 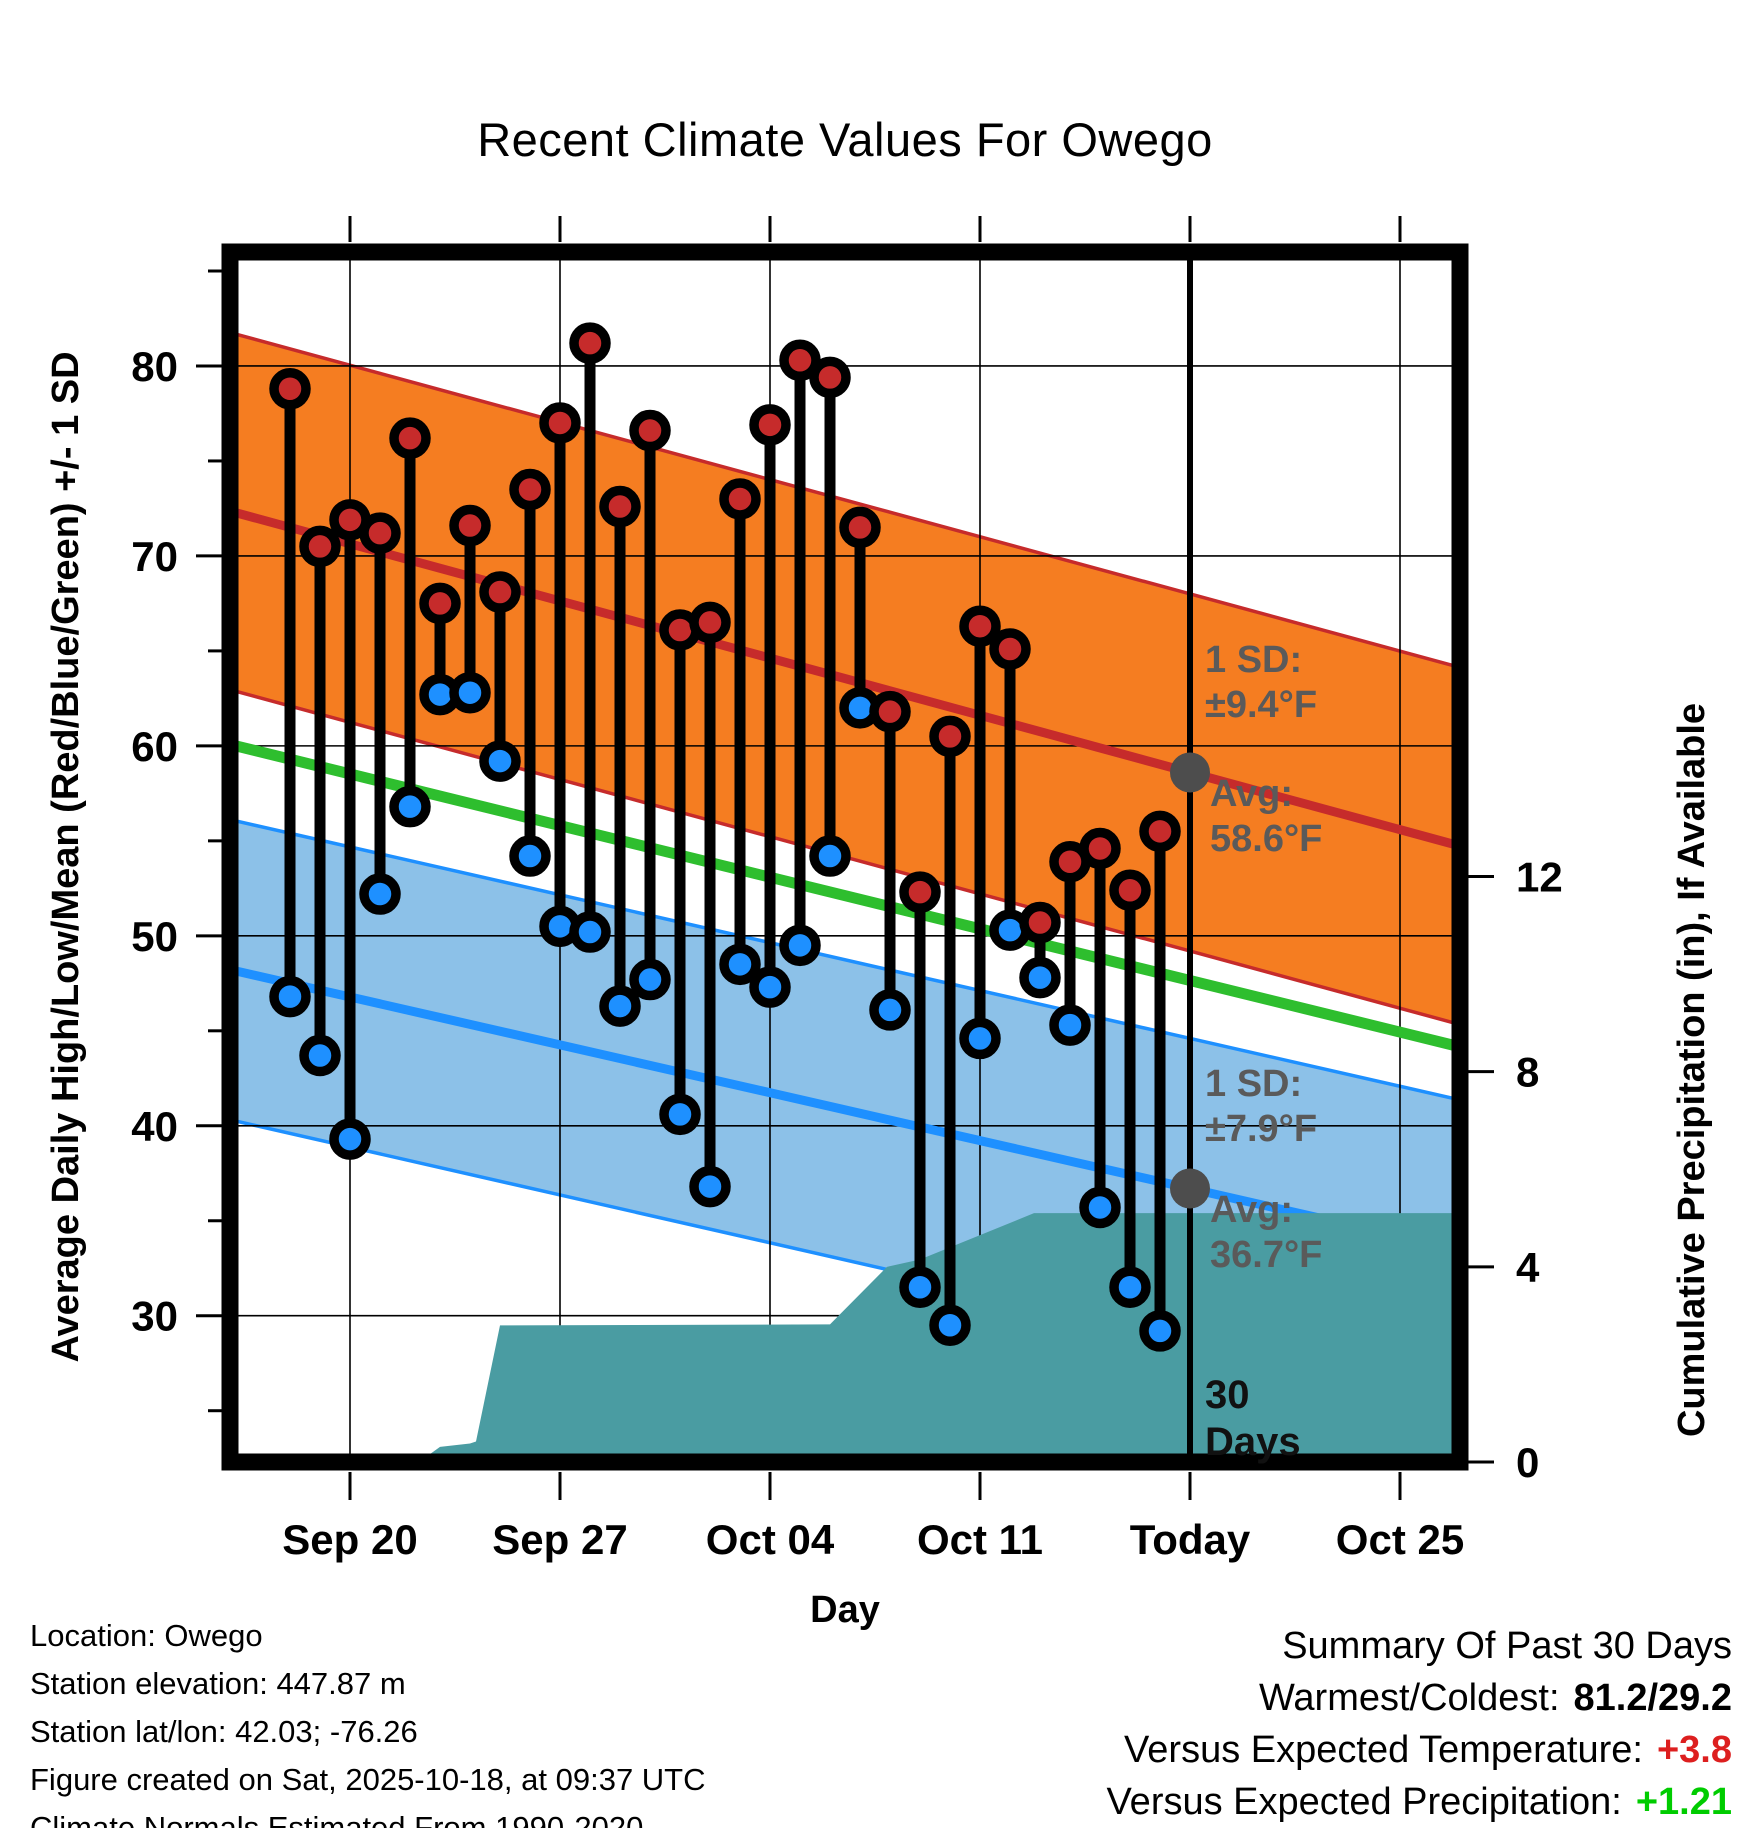 I want to click on summary-row-warmest-coldest: Warmest/Coldest: 81.2/29.2, so click(x=1495, y=1698).